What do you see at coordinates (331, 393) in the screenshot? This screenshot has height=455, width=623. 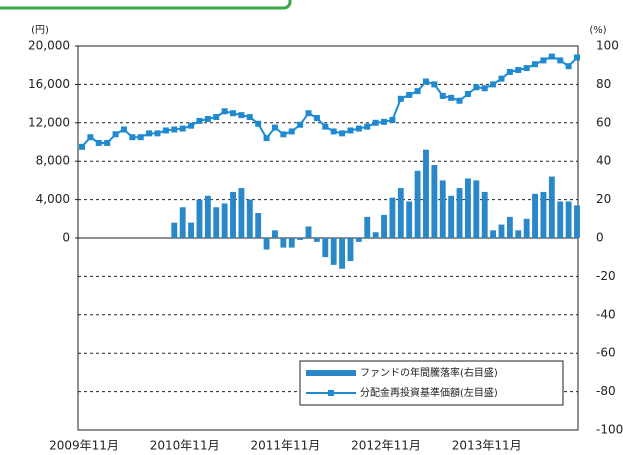 I see `legend-marker` at bounding box center [331, 393].